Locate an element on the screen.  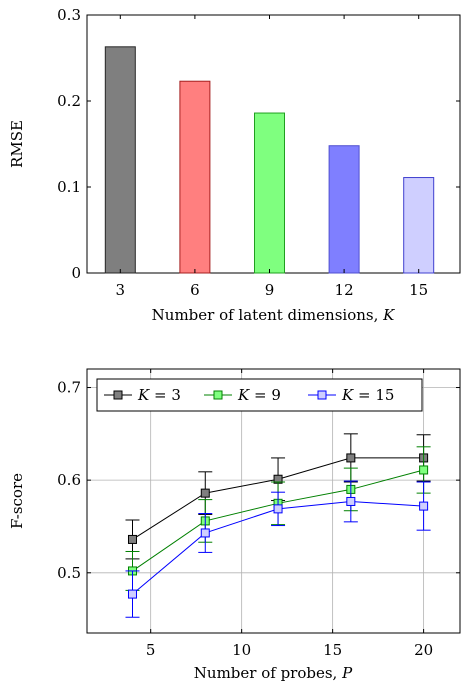
x-tick-label: 20 is located at coordinates (423, 650).